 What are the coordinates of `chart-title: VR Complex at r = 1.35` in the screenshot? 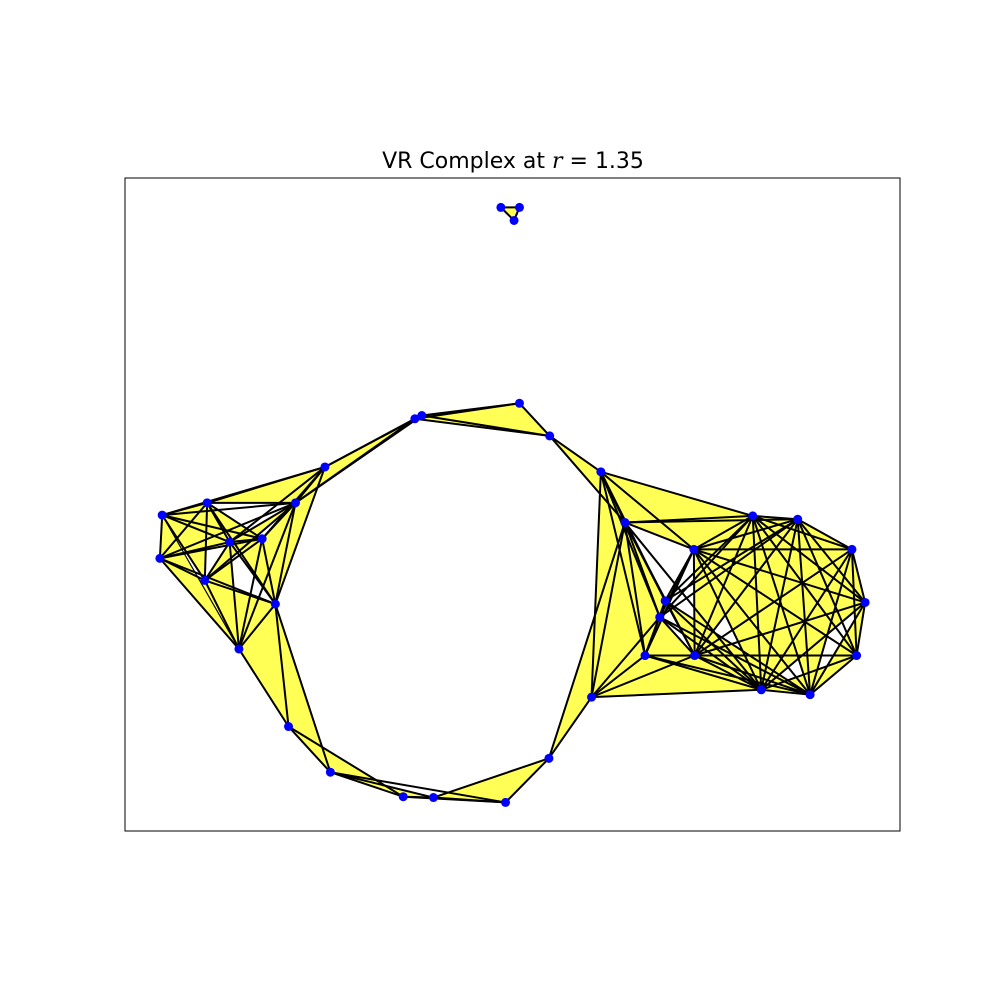 It's located at (513, 161).